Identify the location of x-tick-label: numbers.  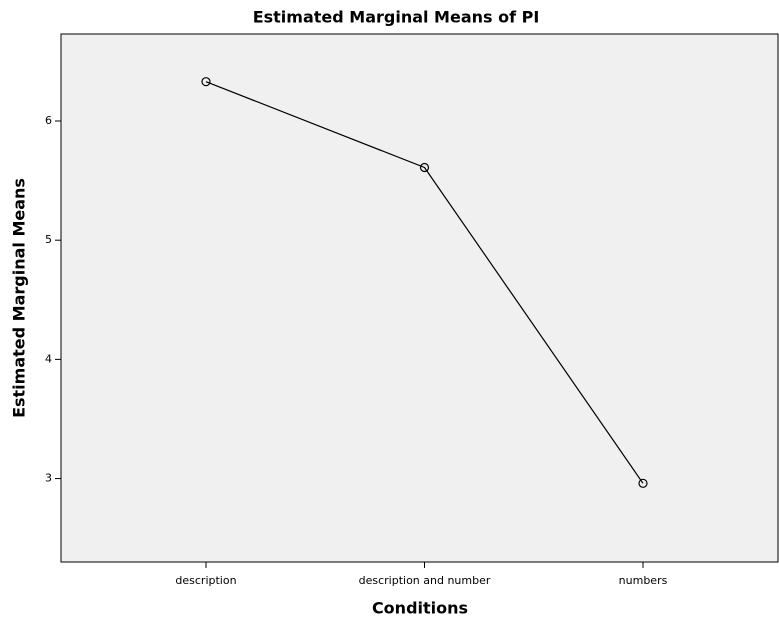
(643, 580).